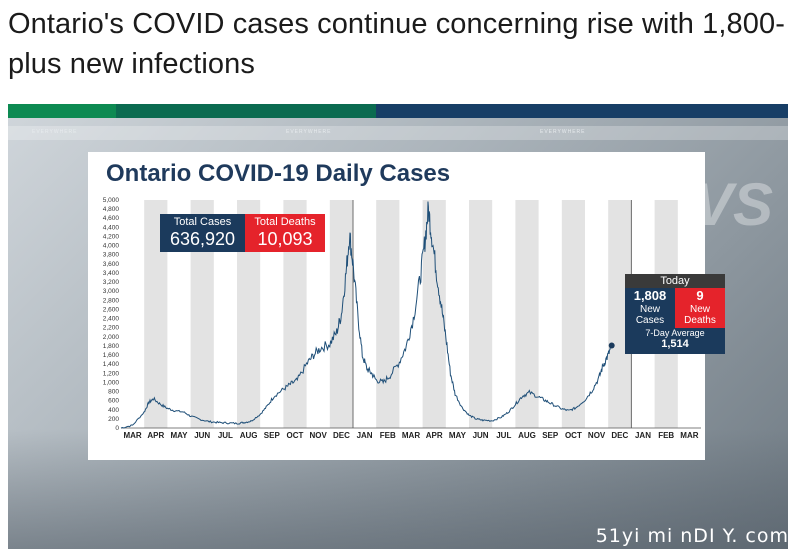  I want to click on y-tick-label: 2,800, so click(111, 300).